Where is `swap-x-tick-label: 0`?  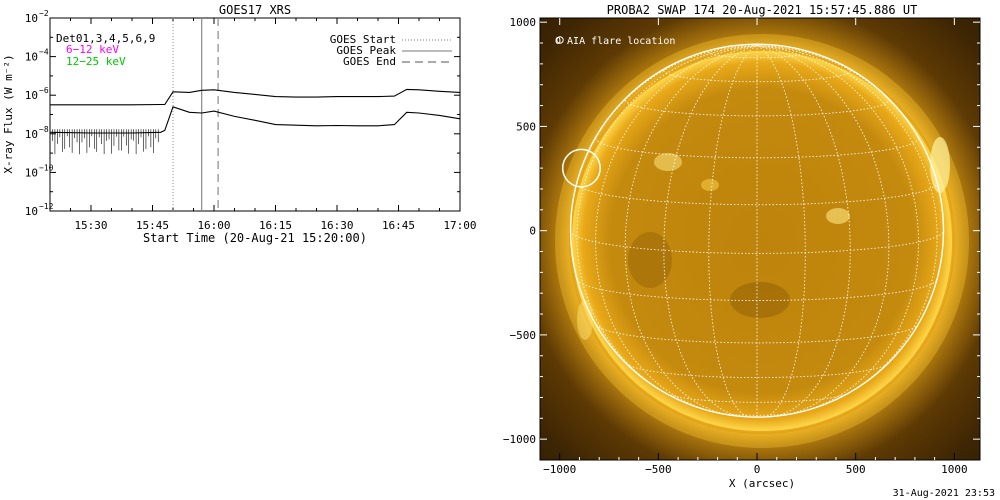
swap-x-tick-label: 0 is located at coordinates (757, 469).